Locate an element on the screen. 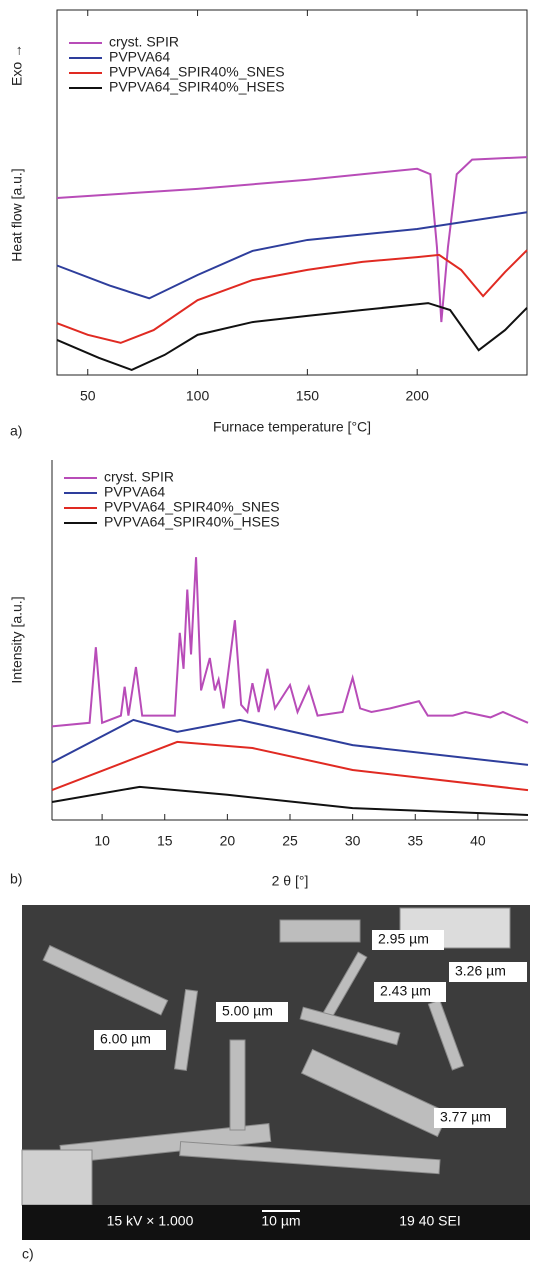 Image resolution: width=536 pixels, height=1265 pixels. x-tick-label: 200 is located at coordinates (418, 396).